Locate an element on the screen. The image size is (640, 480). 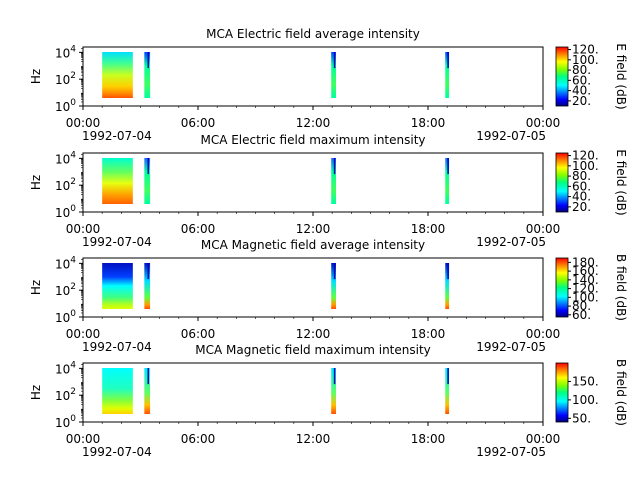
x-tick-label: 06:00 is located at coordinates (198, 334).